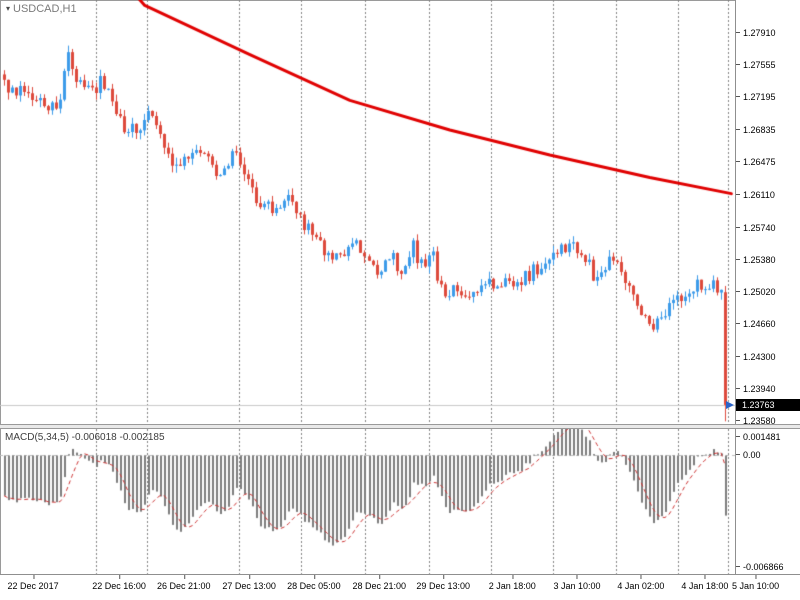  Describe the element at coordinates (119, 583) in the screenshot. I see `time-axis-label: 22 Dec 16:00` at that location.